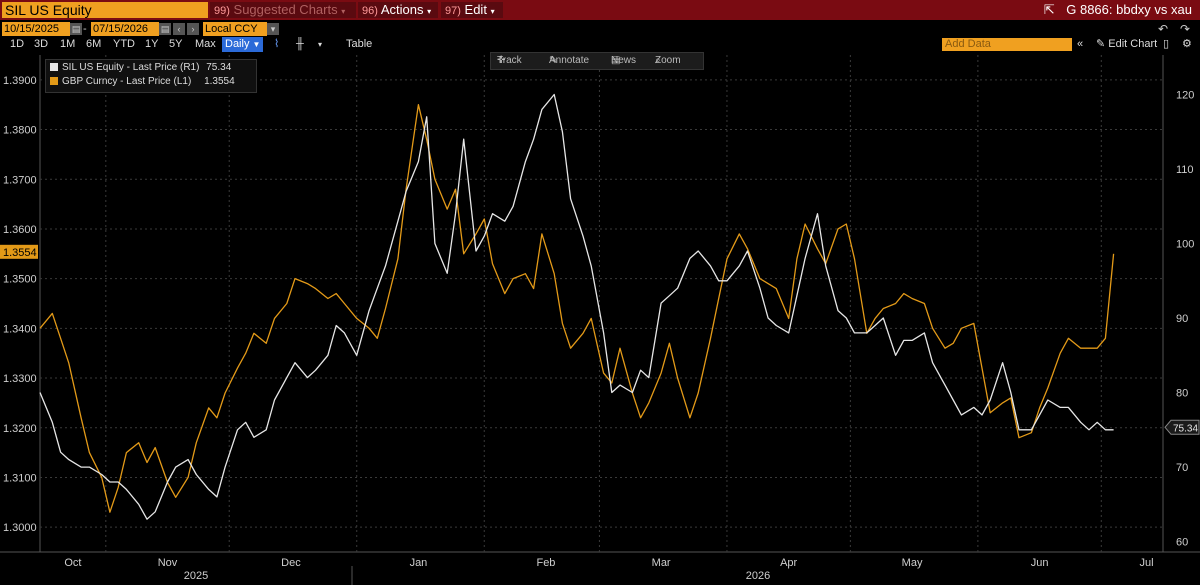 This screenshot has width=1200, height=585. Describe the element at coordinates (54, 81) in the screenshot. I see `legend-swatch-orange` at that location.